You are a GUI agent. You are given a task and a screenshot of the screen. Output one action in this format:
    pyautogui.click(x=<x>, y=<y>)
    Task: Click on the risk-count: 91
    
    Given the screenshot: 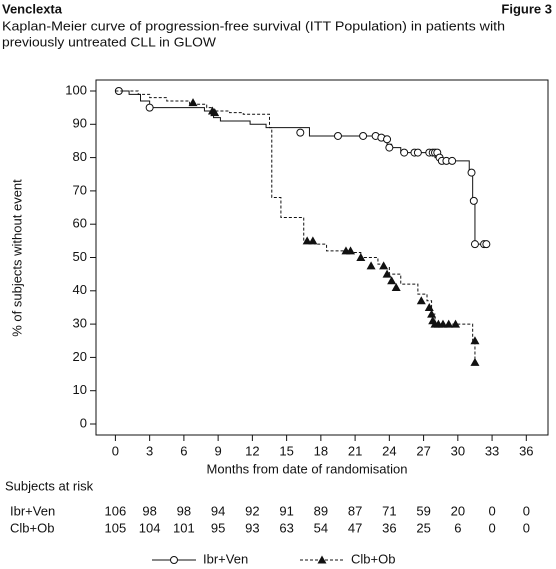 What is the action you would take?
    pyautogui.click(x=286, y=510)
    